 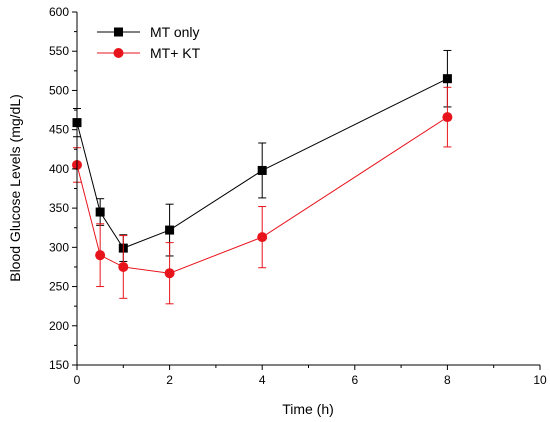 I want to click on y-tick-label: 200, so click(x=59, y=326).